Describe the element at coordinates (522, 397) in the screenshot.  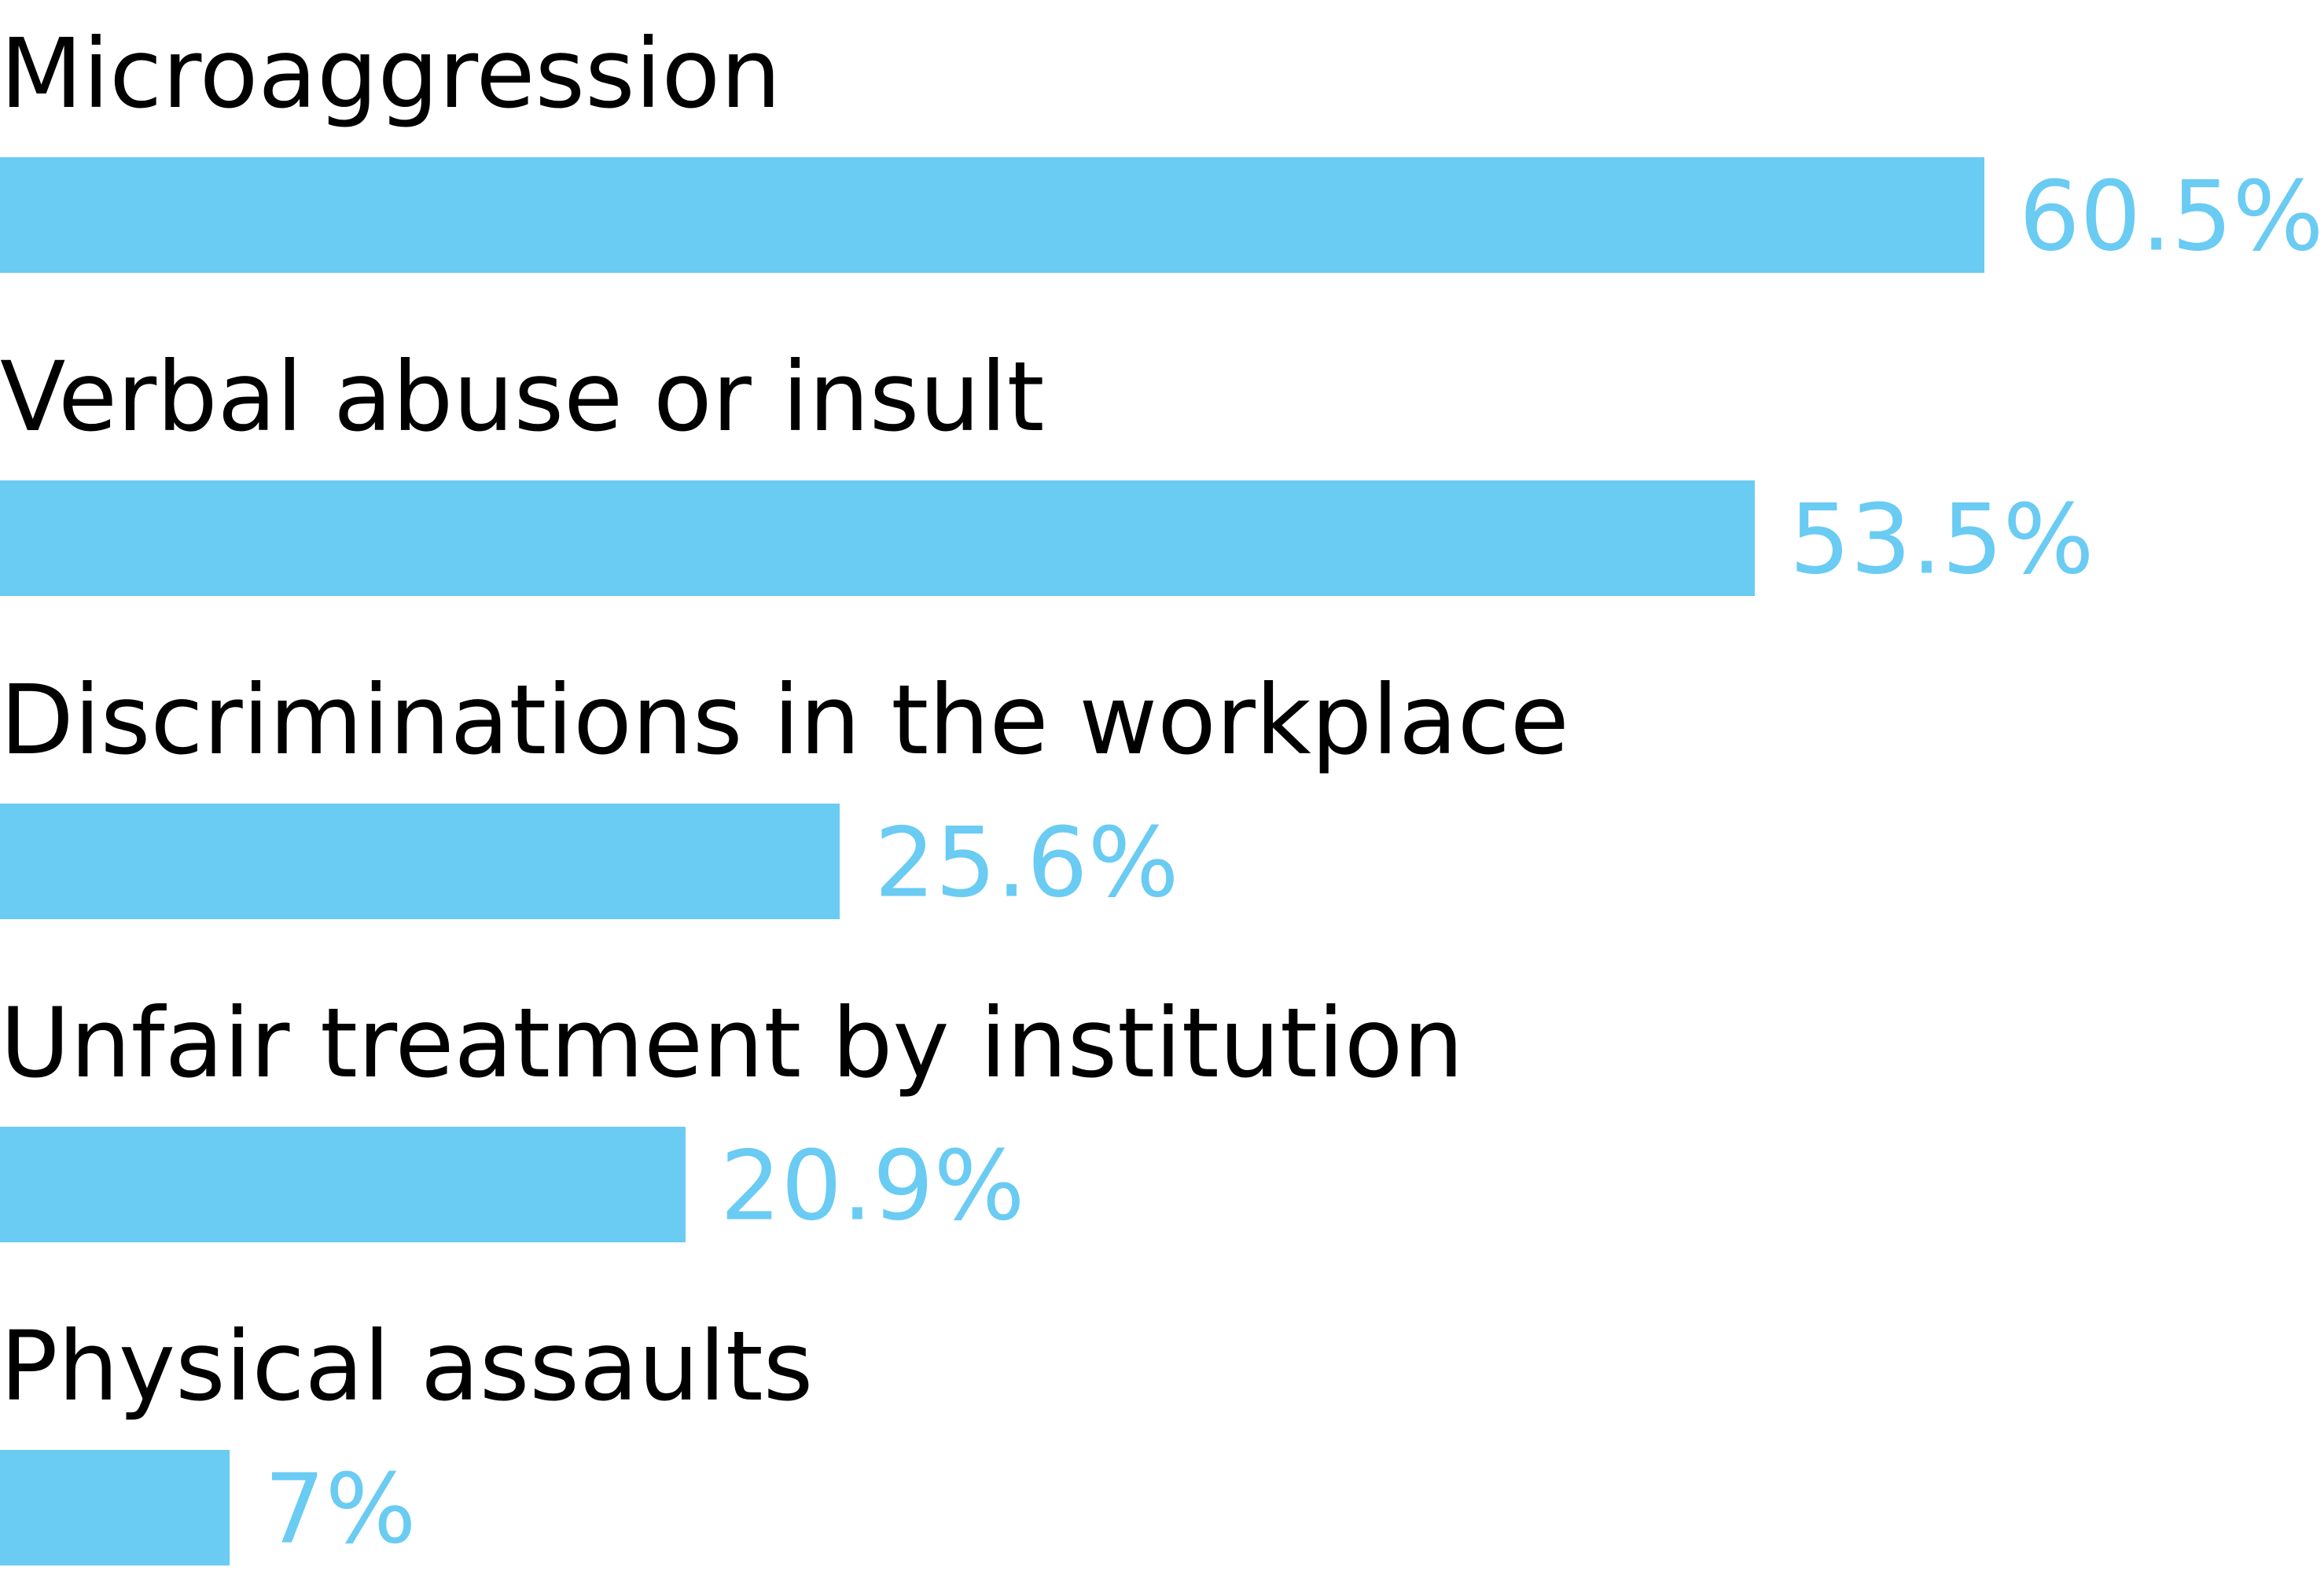
I see `category-label: Verbal abuse or insult` at that location.